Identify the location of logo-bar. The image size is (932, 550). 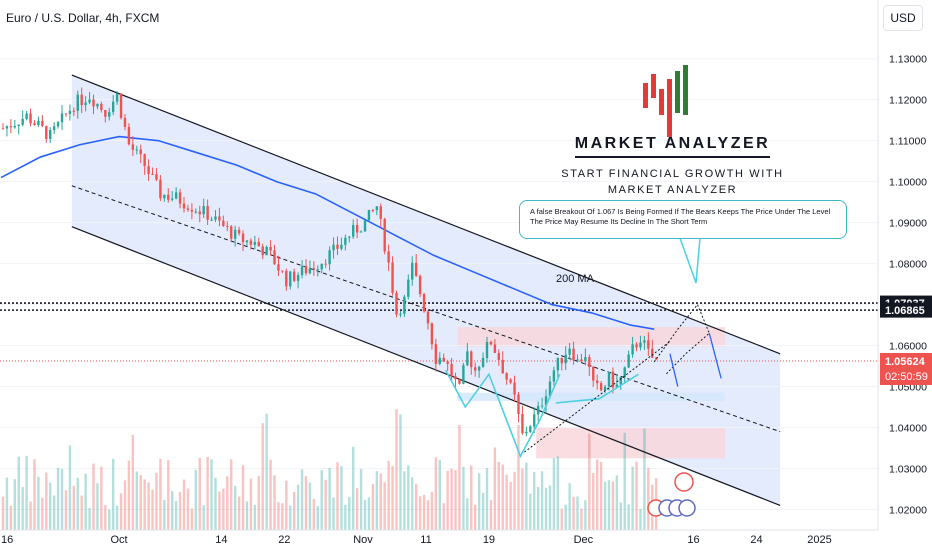
(669, 108).